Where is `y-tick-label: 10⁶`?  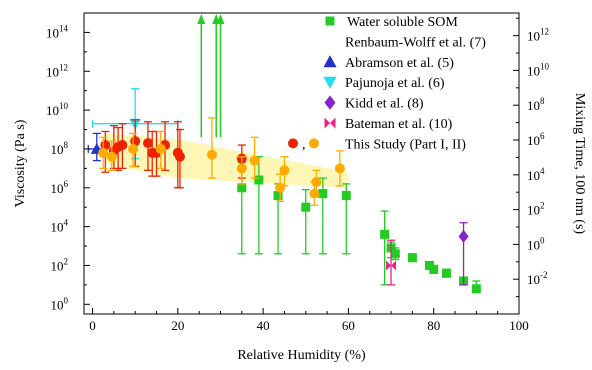 y-tick-label: 10⁶ is located at coordinates (60, 187).